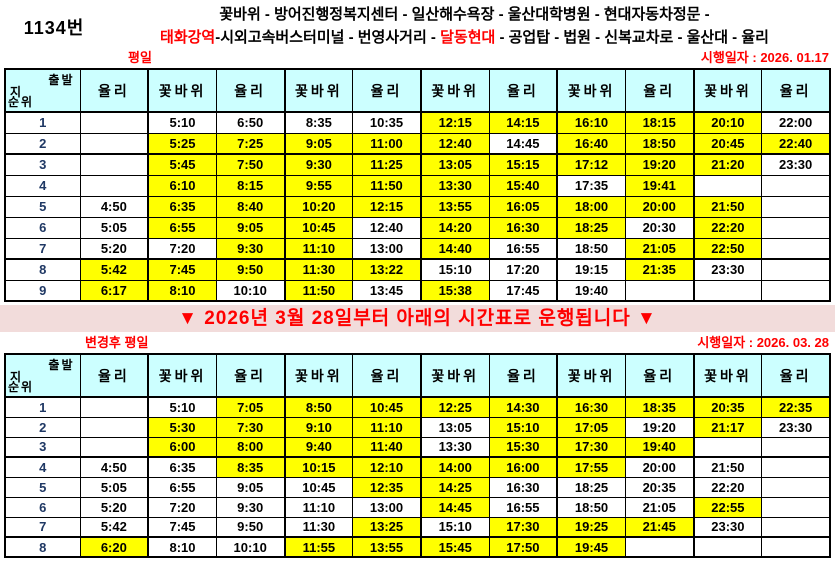  I want to click on time-cell: 9:50, so click(250, 269).